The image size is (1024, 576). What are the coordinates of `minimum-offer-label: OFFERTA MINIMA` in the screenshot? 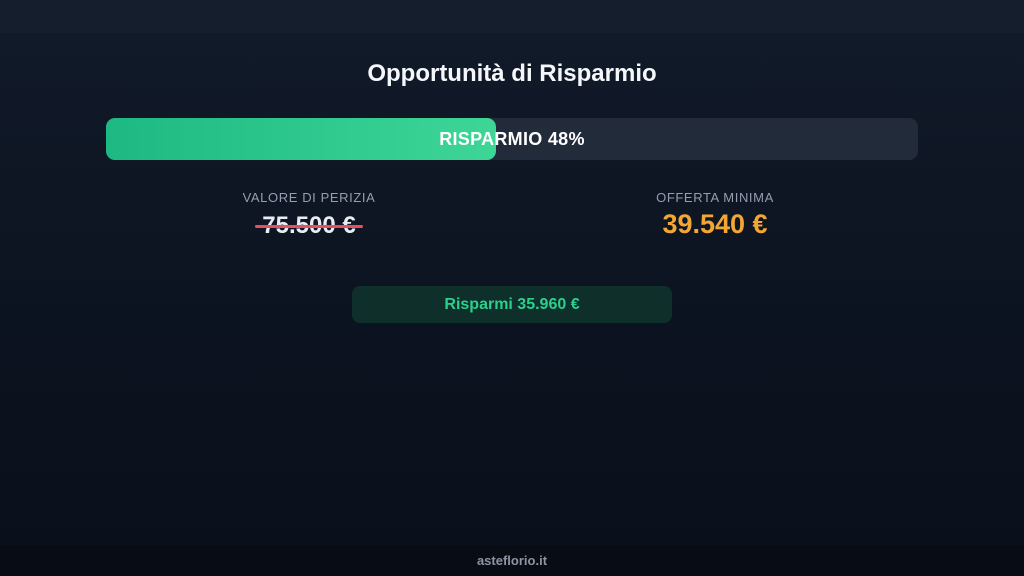 It's located at (715, 197).